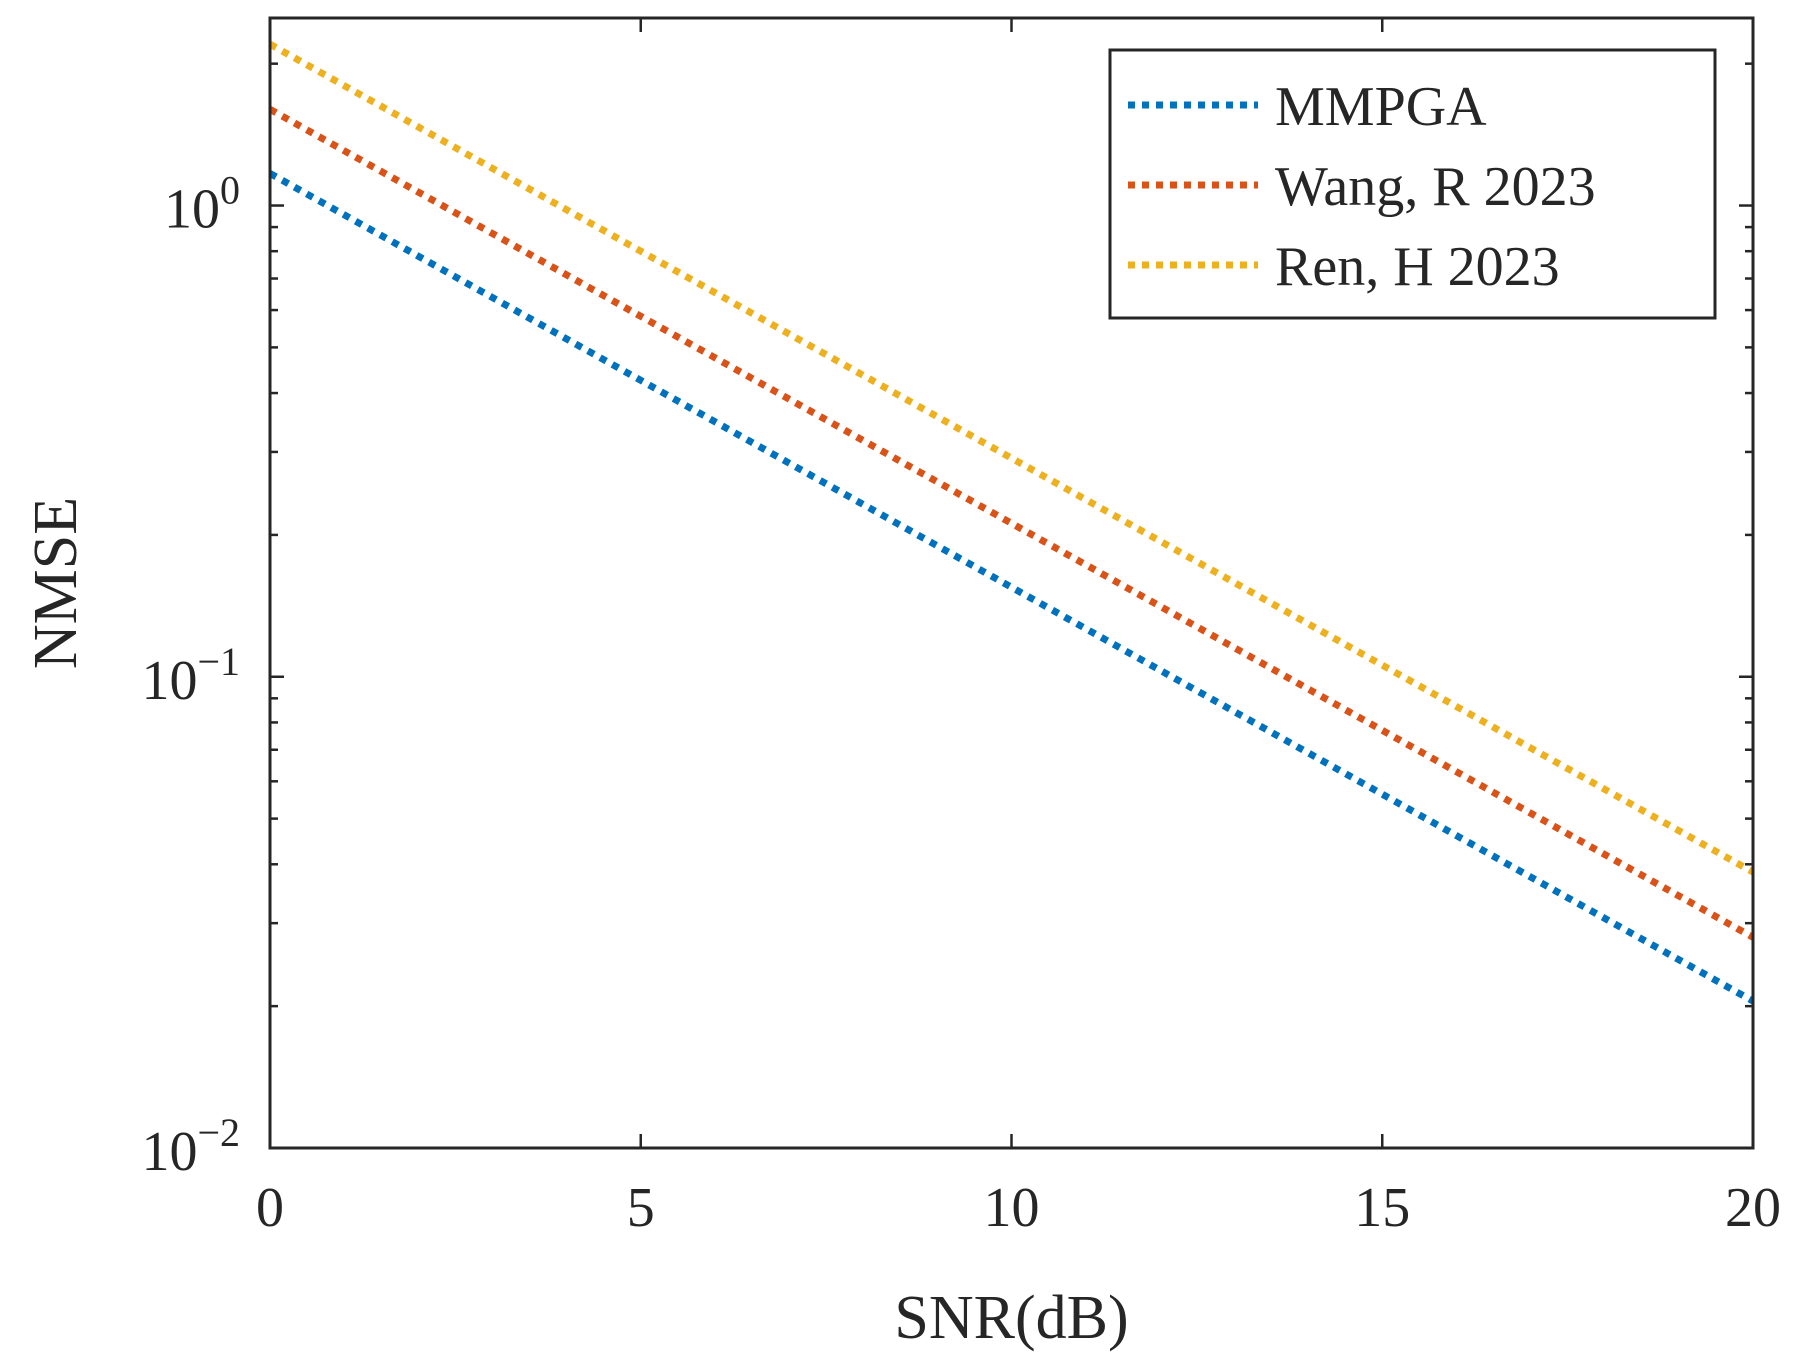 This screenshot has width=1801, height=1364. I want to click on legend-label-ren: Ren, H 2023, so click(1417, 267).